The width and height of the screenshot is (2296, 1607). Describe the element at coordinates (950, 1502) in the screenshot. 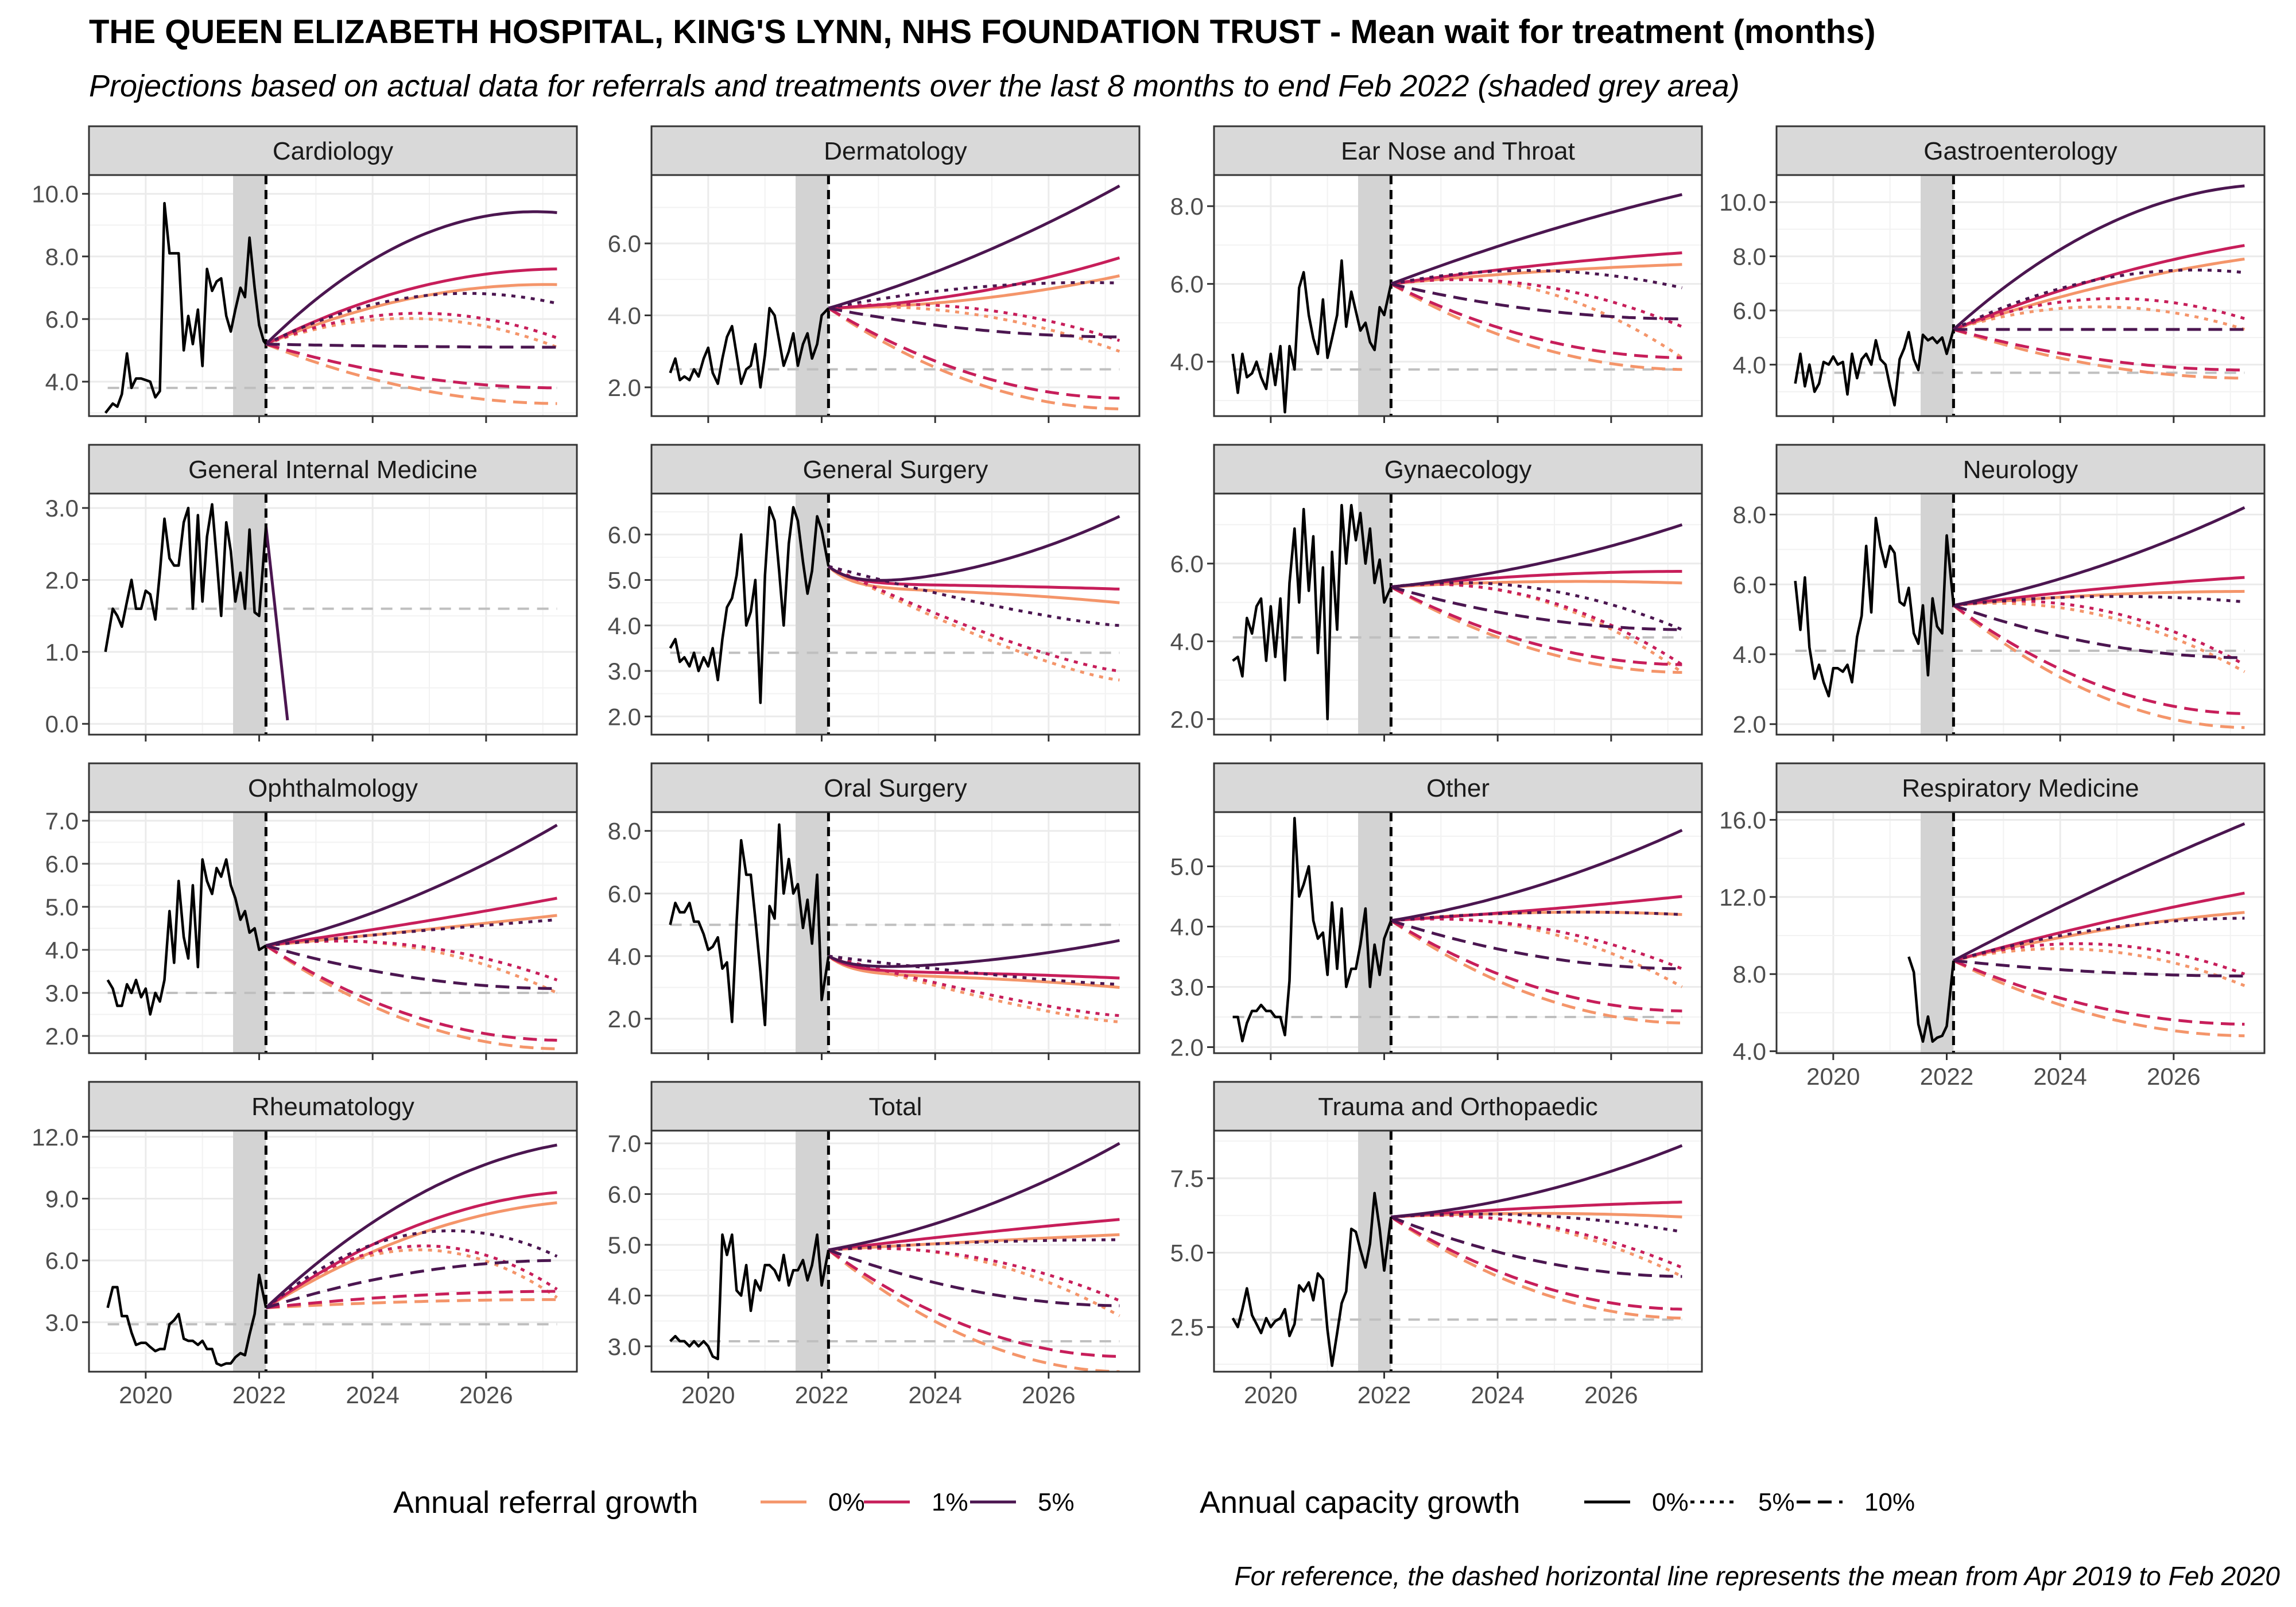

I see `legend-label-referral: 1%` at that location.